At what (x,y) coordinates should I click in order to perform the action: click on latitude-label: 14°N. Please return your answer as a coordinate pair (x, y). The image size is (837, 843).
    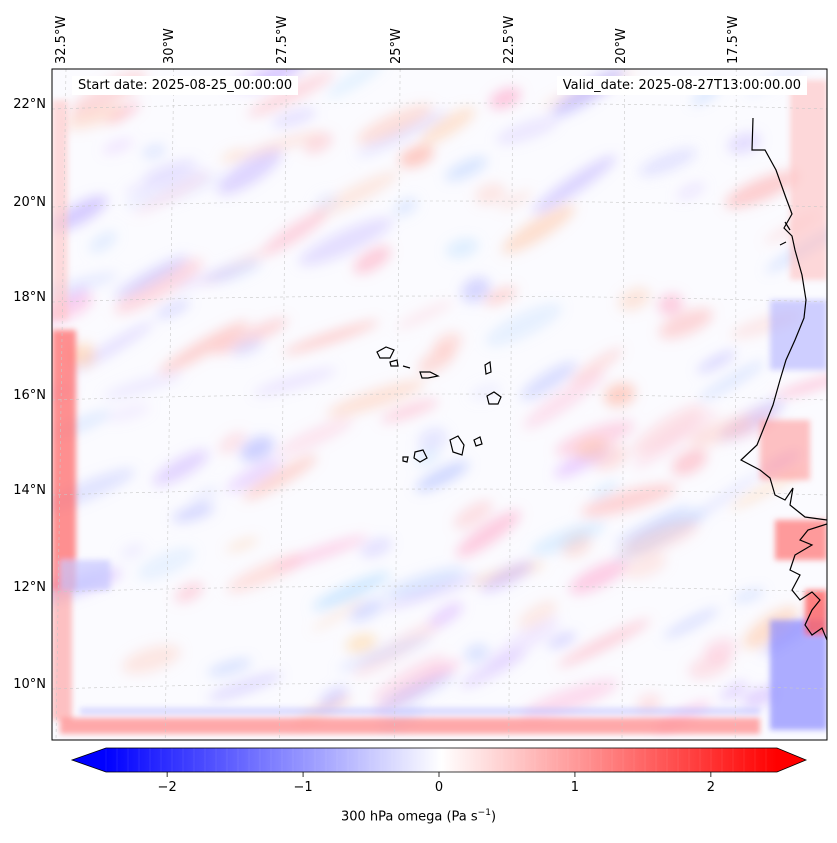
    Looking at the image, I should click on (29, 490).